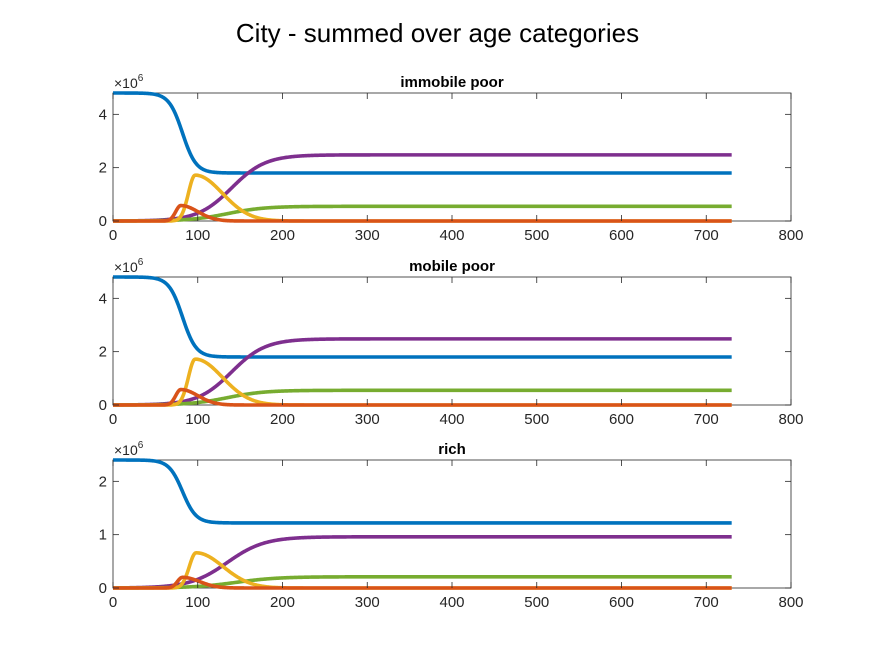 The height and width of the screenshot is (656, 875). I want to click on y-tick-label: 1, so click(103, 535).